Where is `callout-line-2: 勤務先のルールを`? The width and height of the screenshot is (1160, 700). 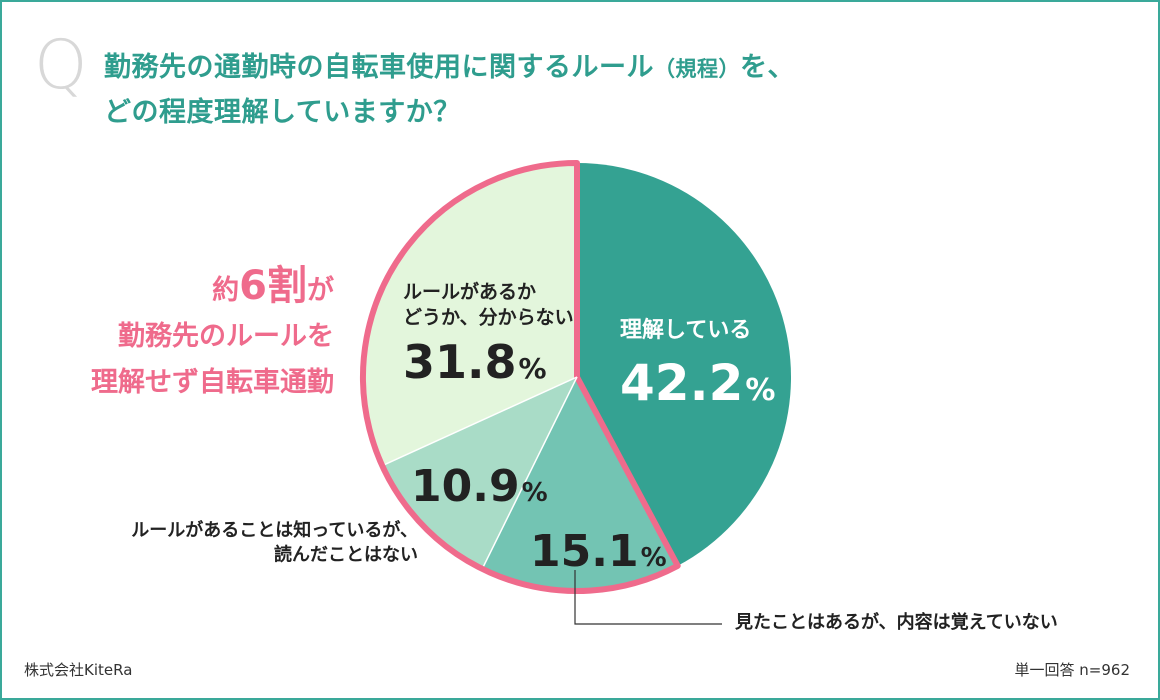
callout-line-2: 勤務先のルールを is located at coordinates (226, 336).